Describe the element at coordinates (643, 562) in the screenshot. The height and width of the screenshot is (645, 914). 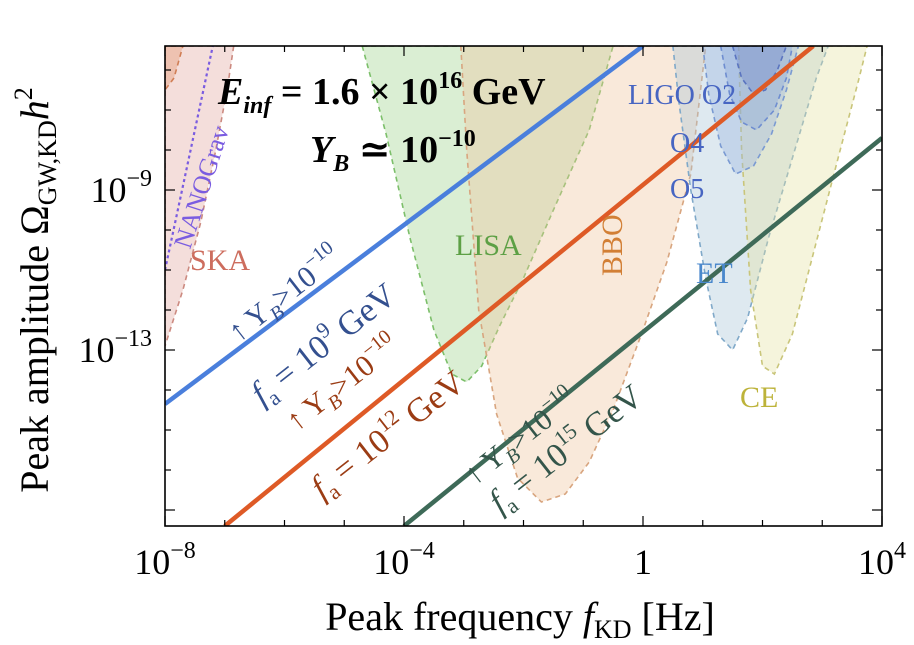
I see `x-tick-label: 1` at that location.